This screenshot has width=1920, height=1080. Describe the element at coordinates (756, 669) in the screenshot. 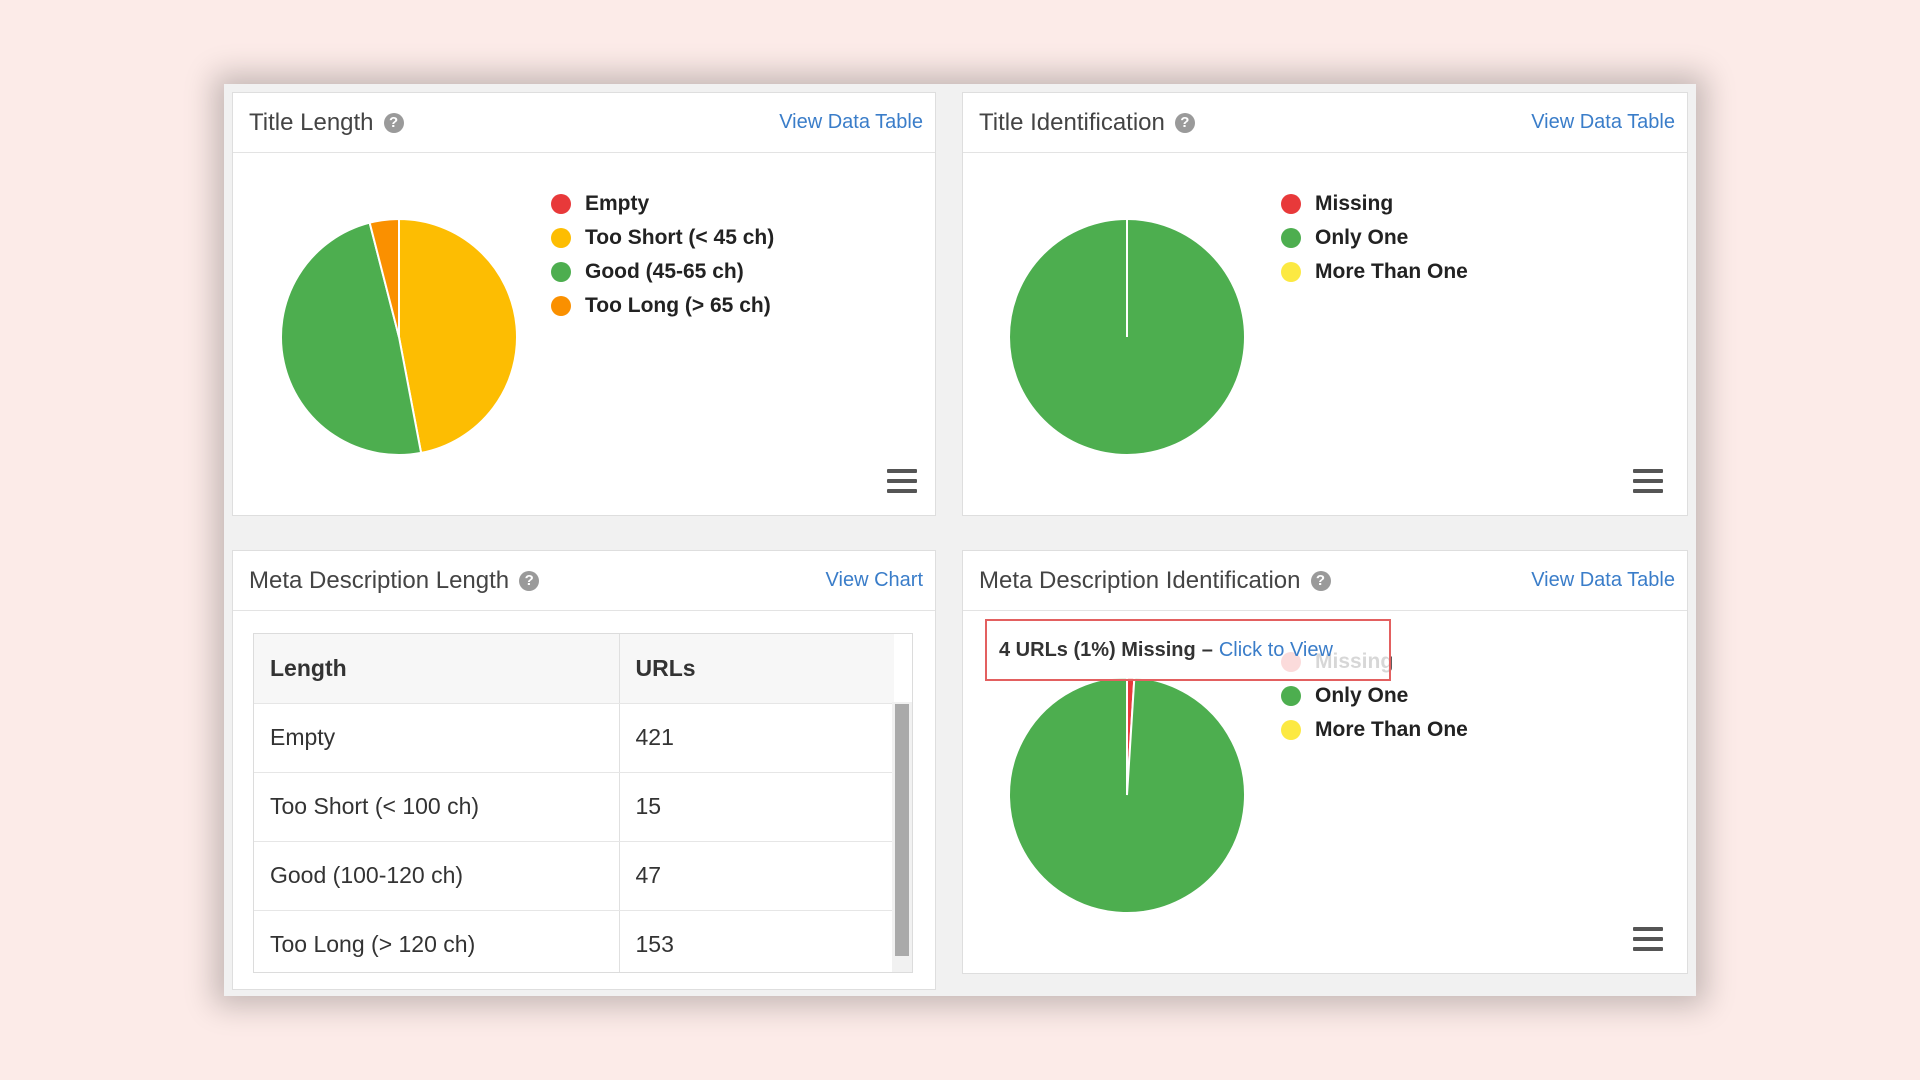

I see `column-header-urls: URLs` at that location.